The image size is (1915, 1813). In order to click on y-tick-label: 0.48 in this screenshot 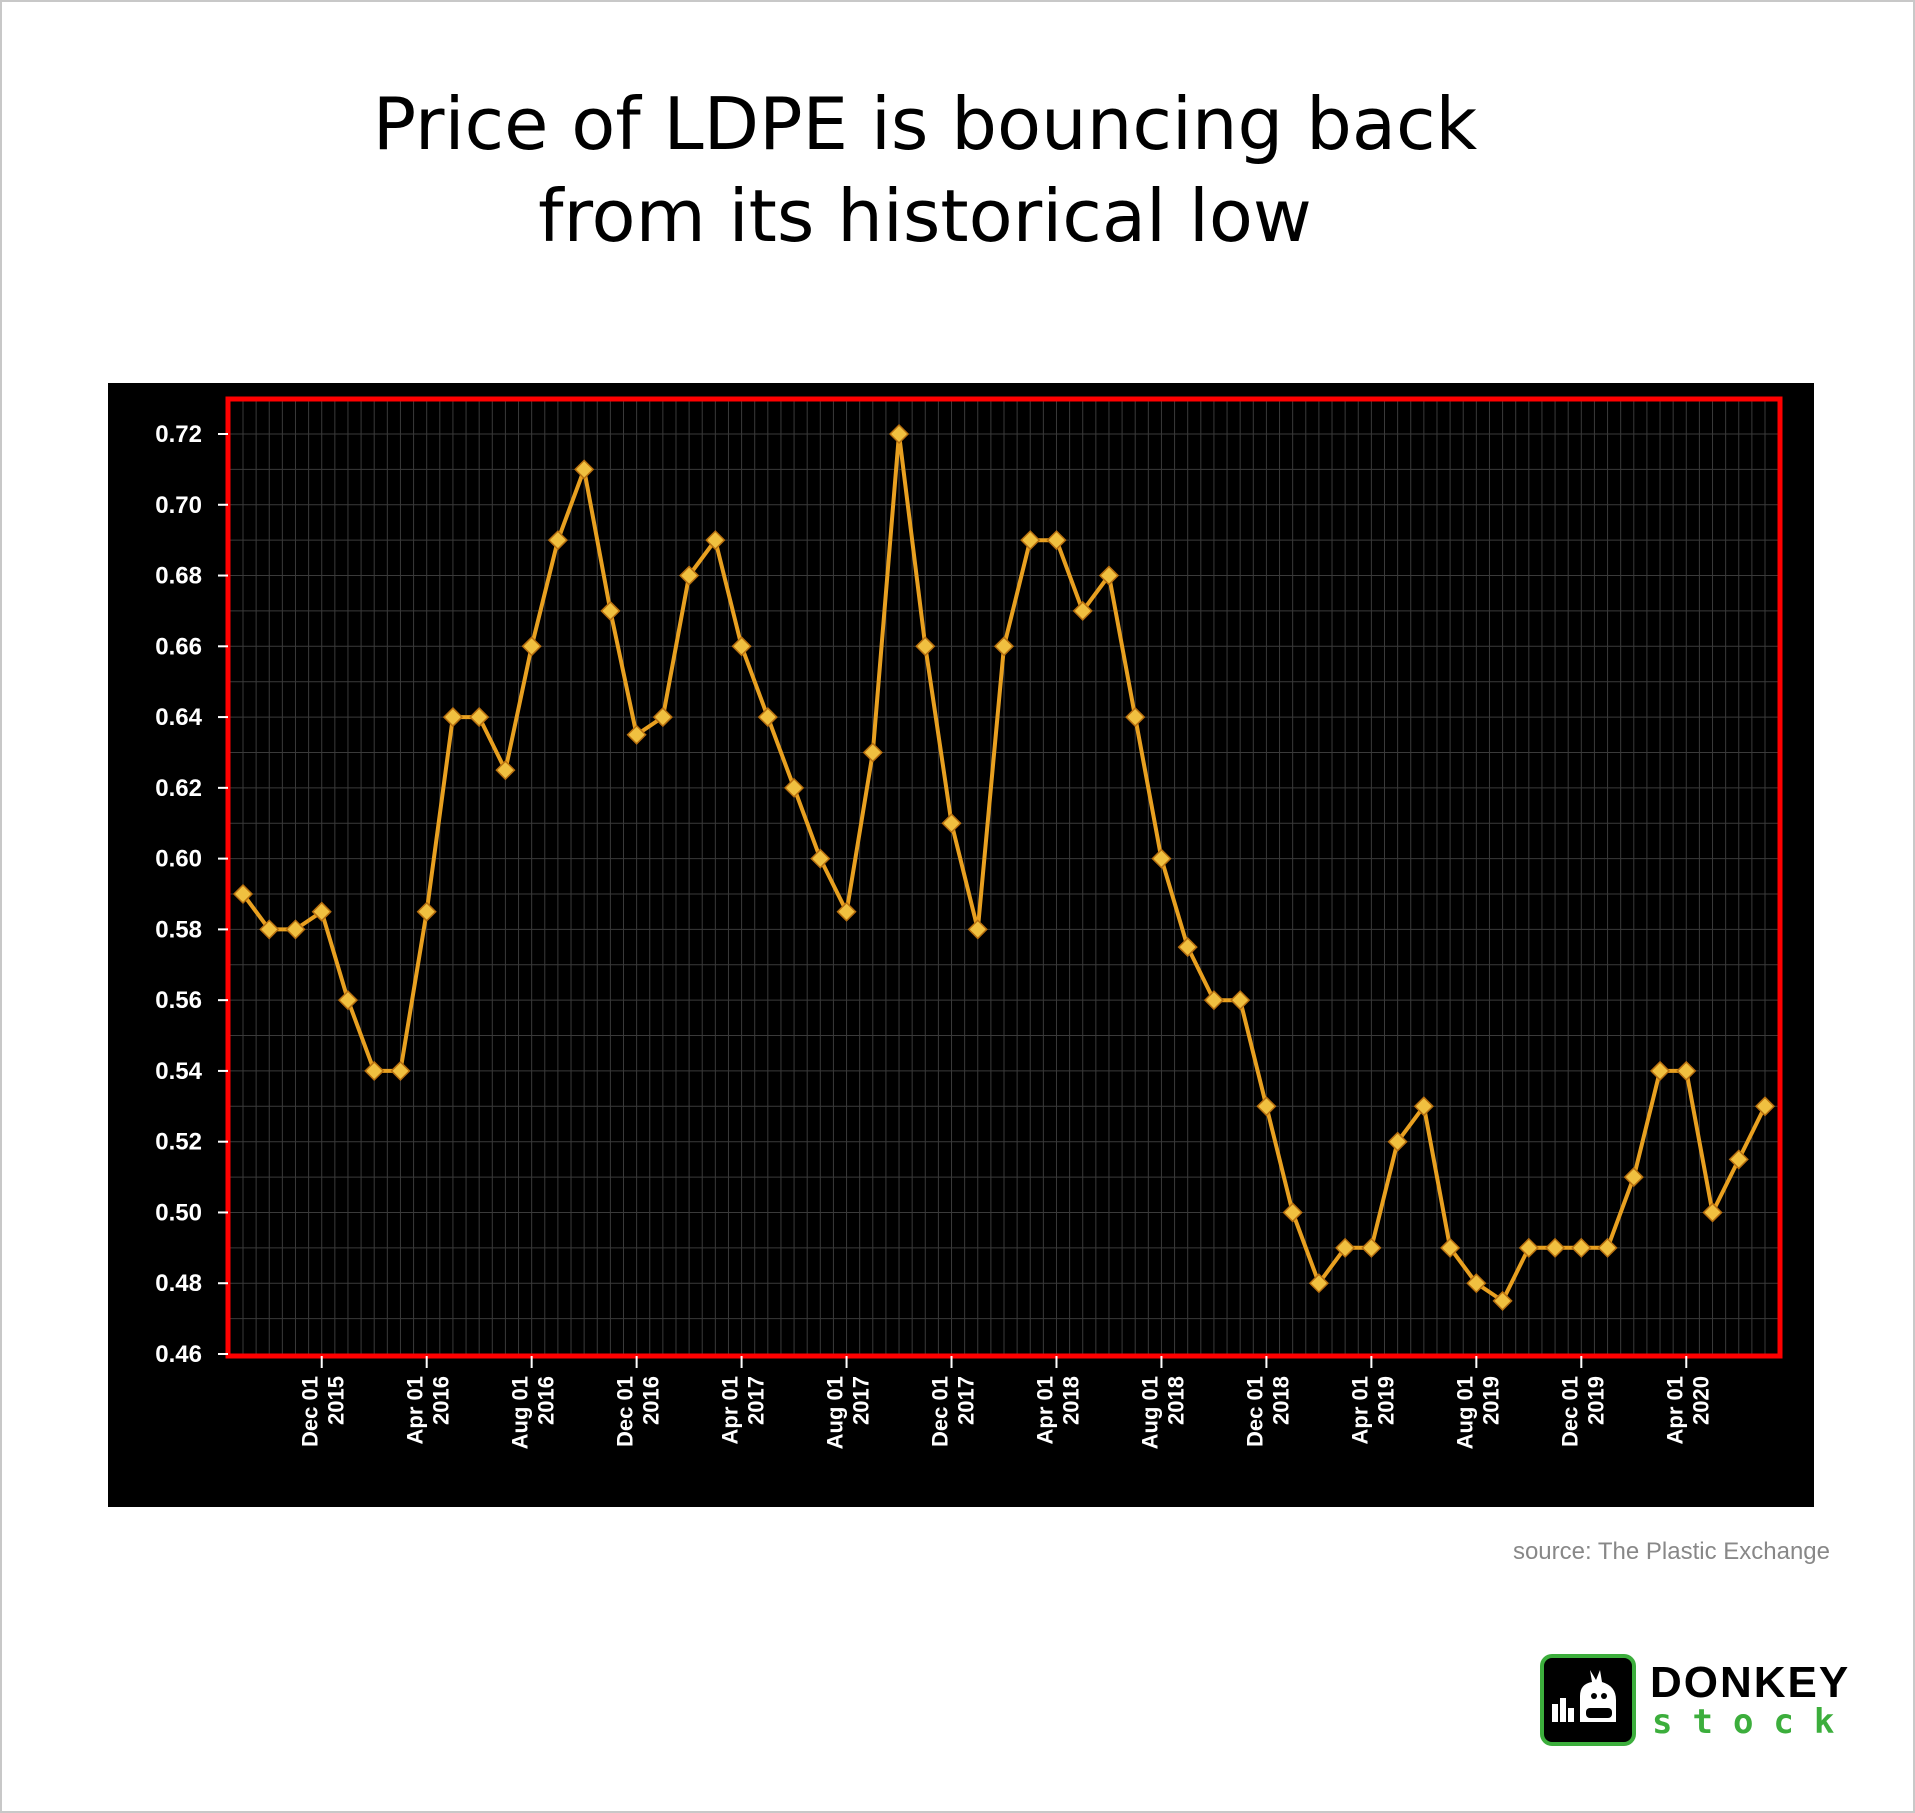, I will do `click(178, 1283)`.